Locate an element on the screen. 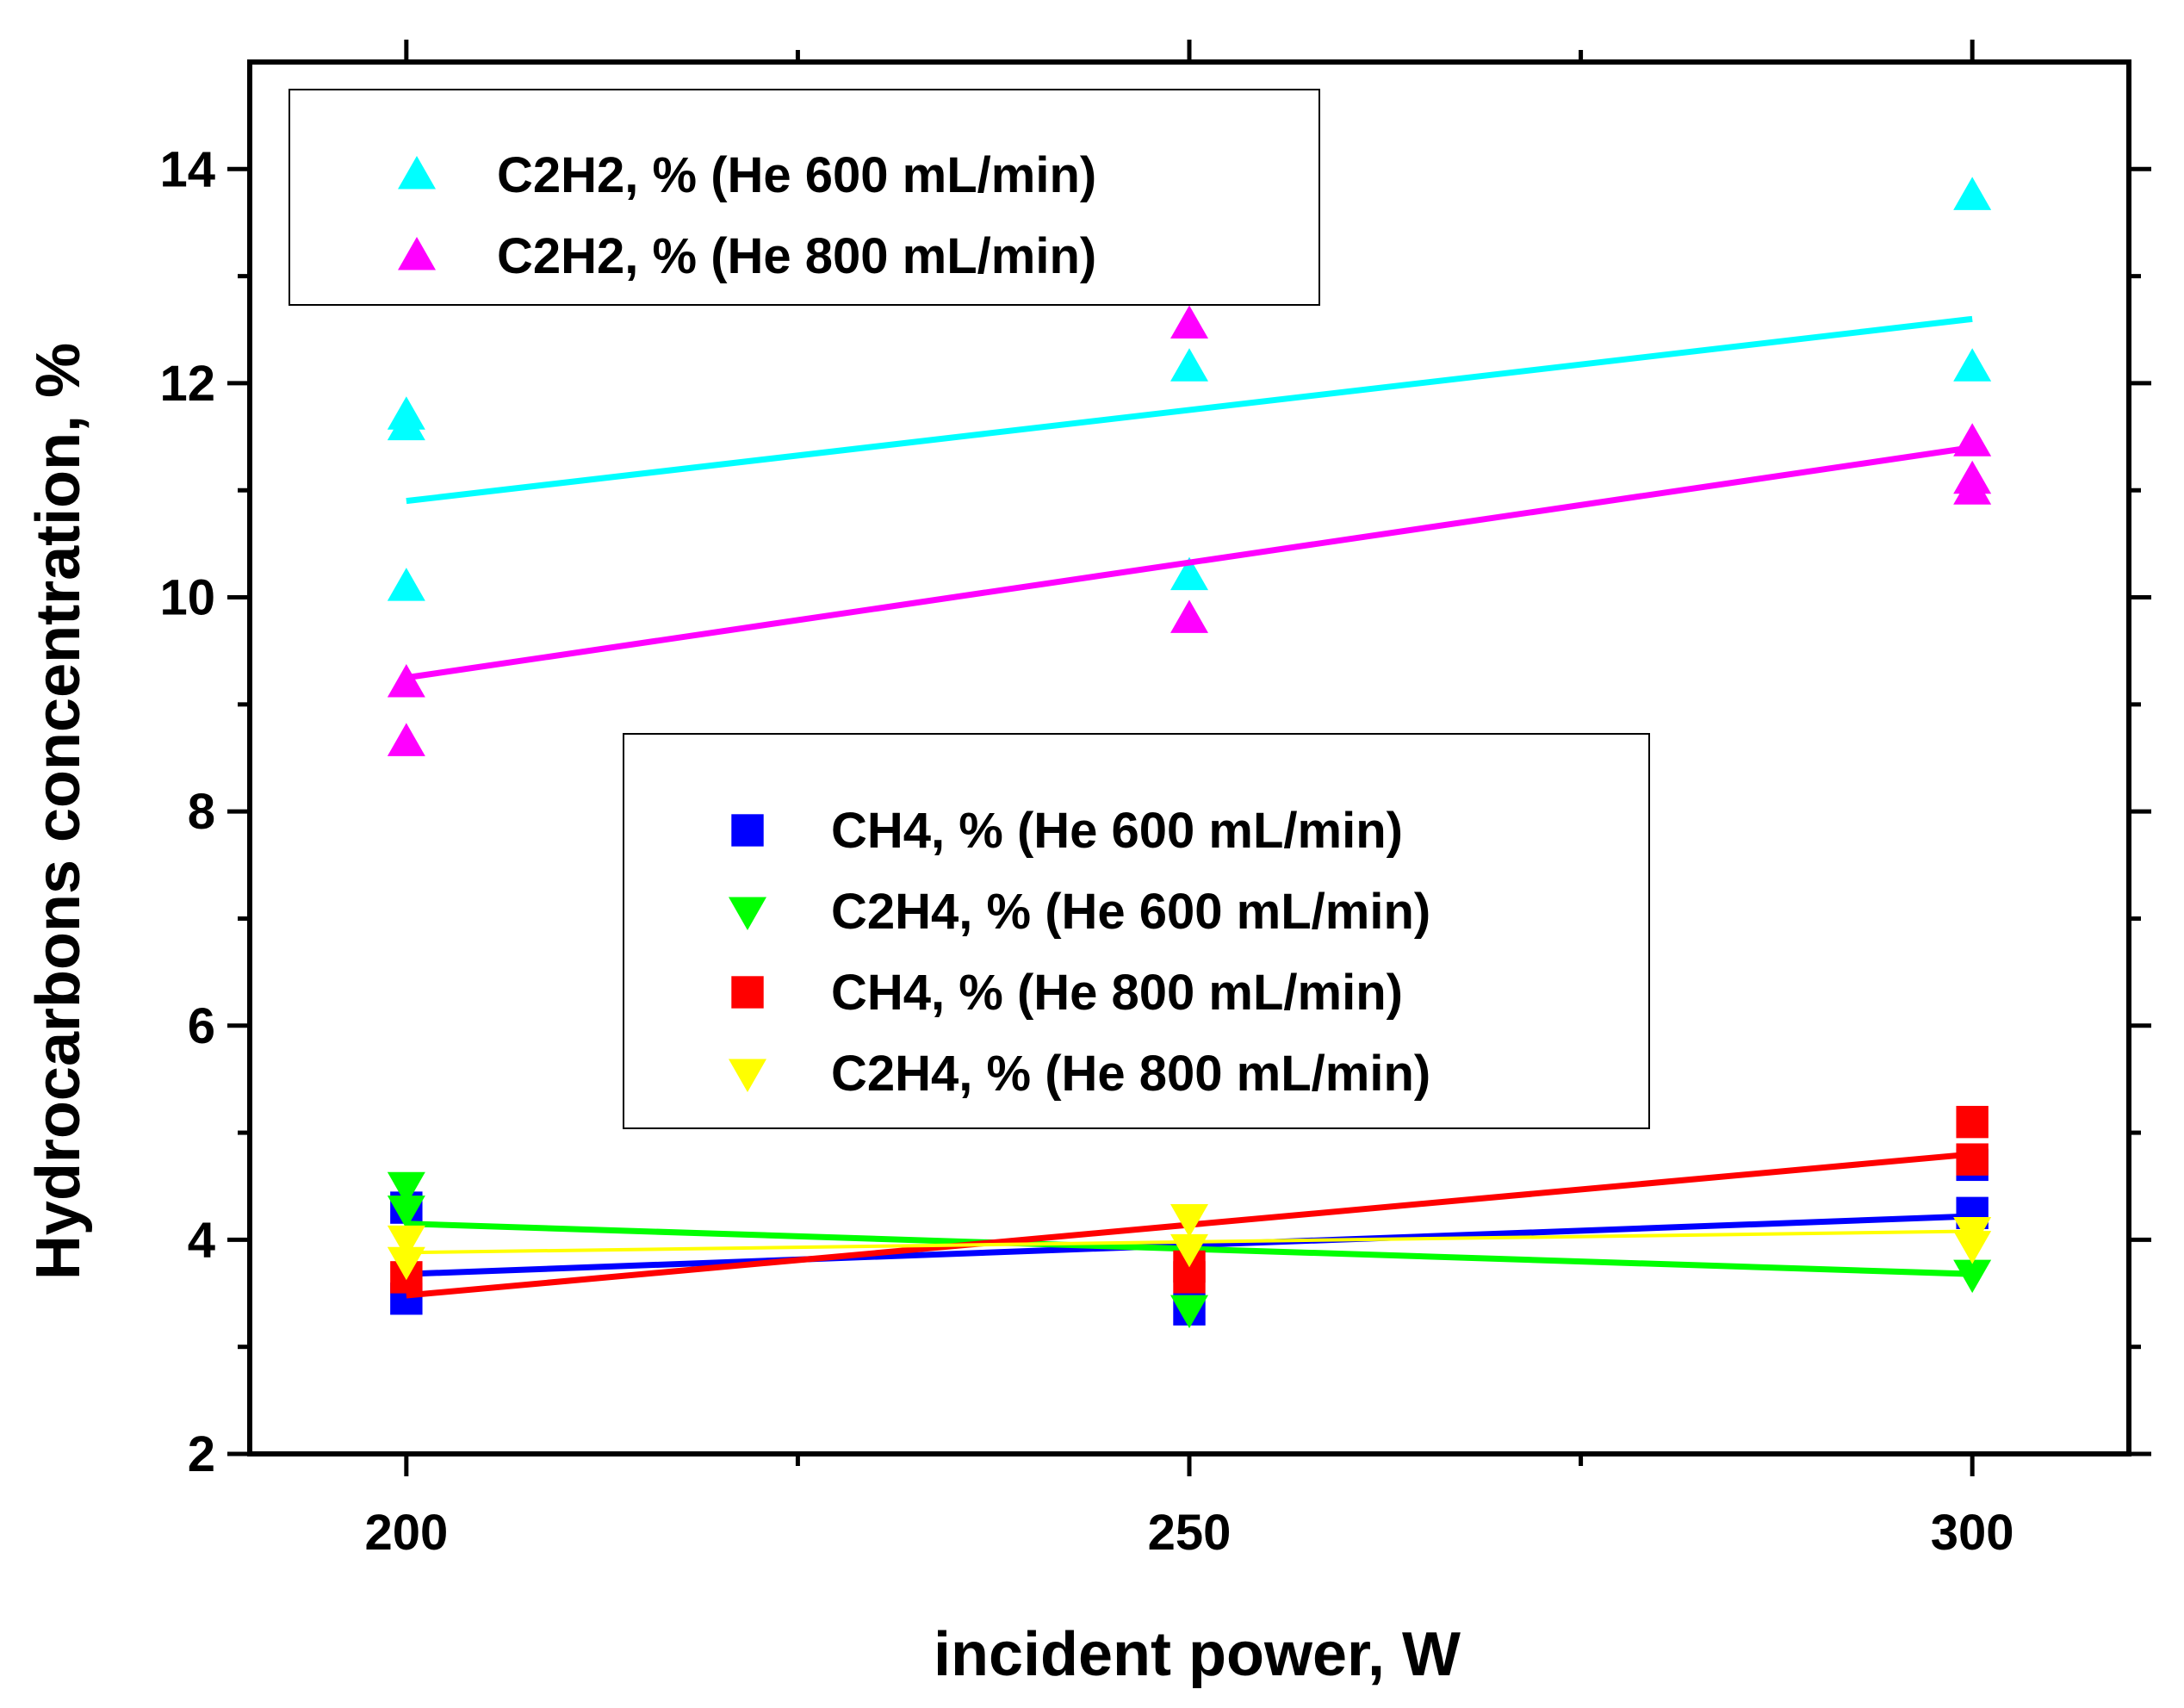 This screenshot has height=1708, width=2184. y-tick-label: 8 is located at coordinates (201, 812).